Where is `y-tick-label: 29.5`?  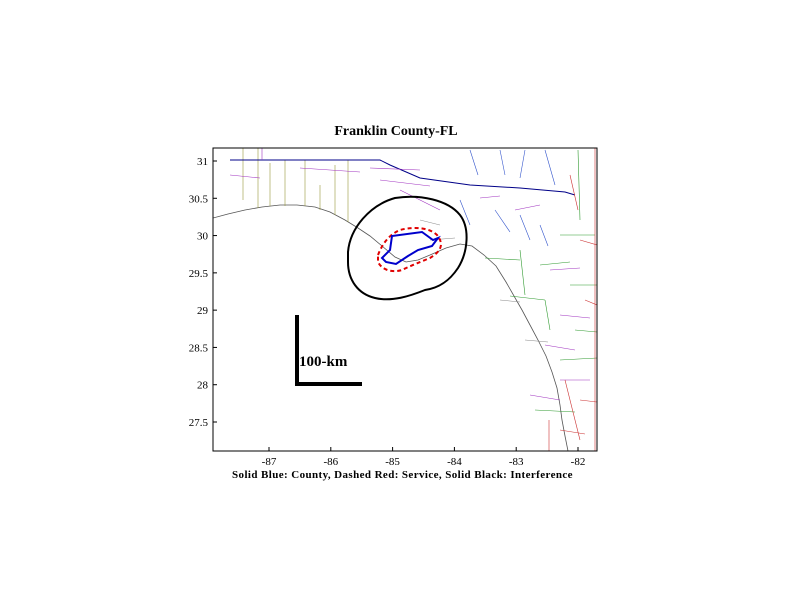
y-tick-label: 29.5 is located at coordinates (199, 274).